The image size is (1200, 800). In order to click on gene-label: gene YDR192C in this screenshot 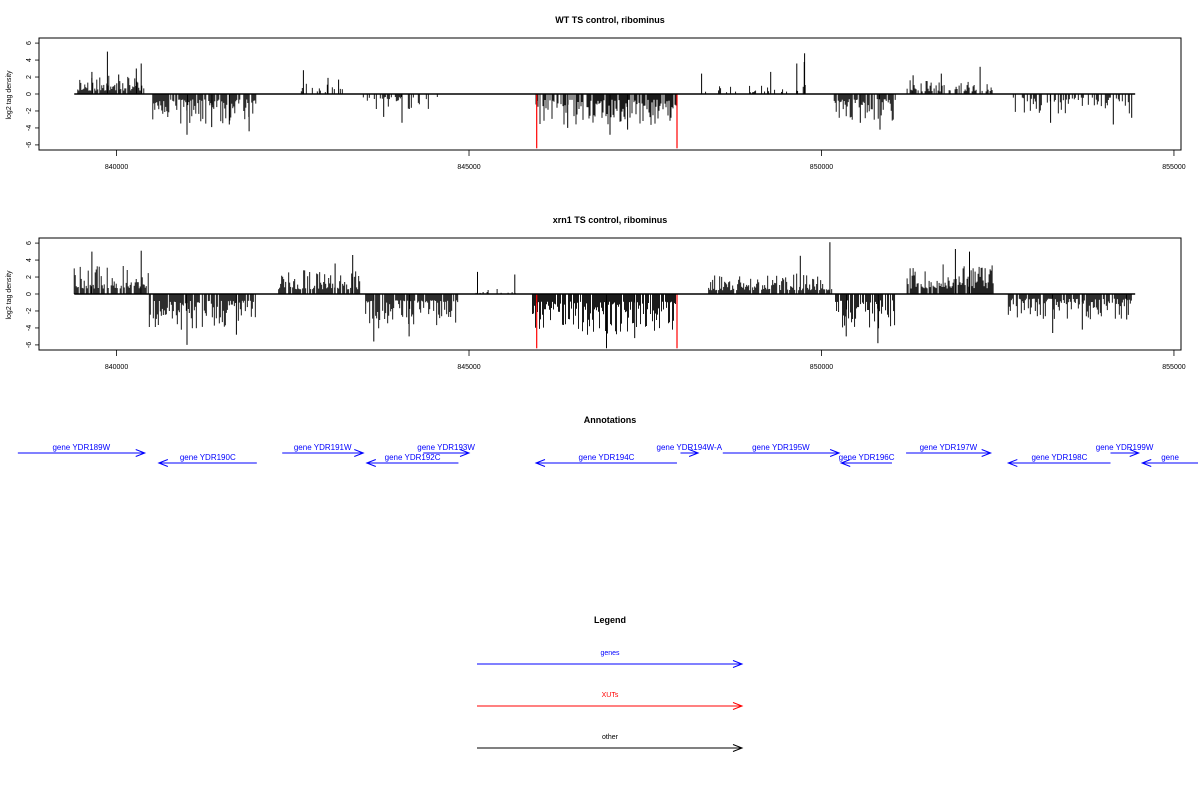, I will do `click(413, 457)`.